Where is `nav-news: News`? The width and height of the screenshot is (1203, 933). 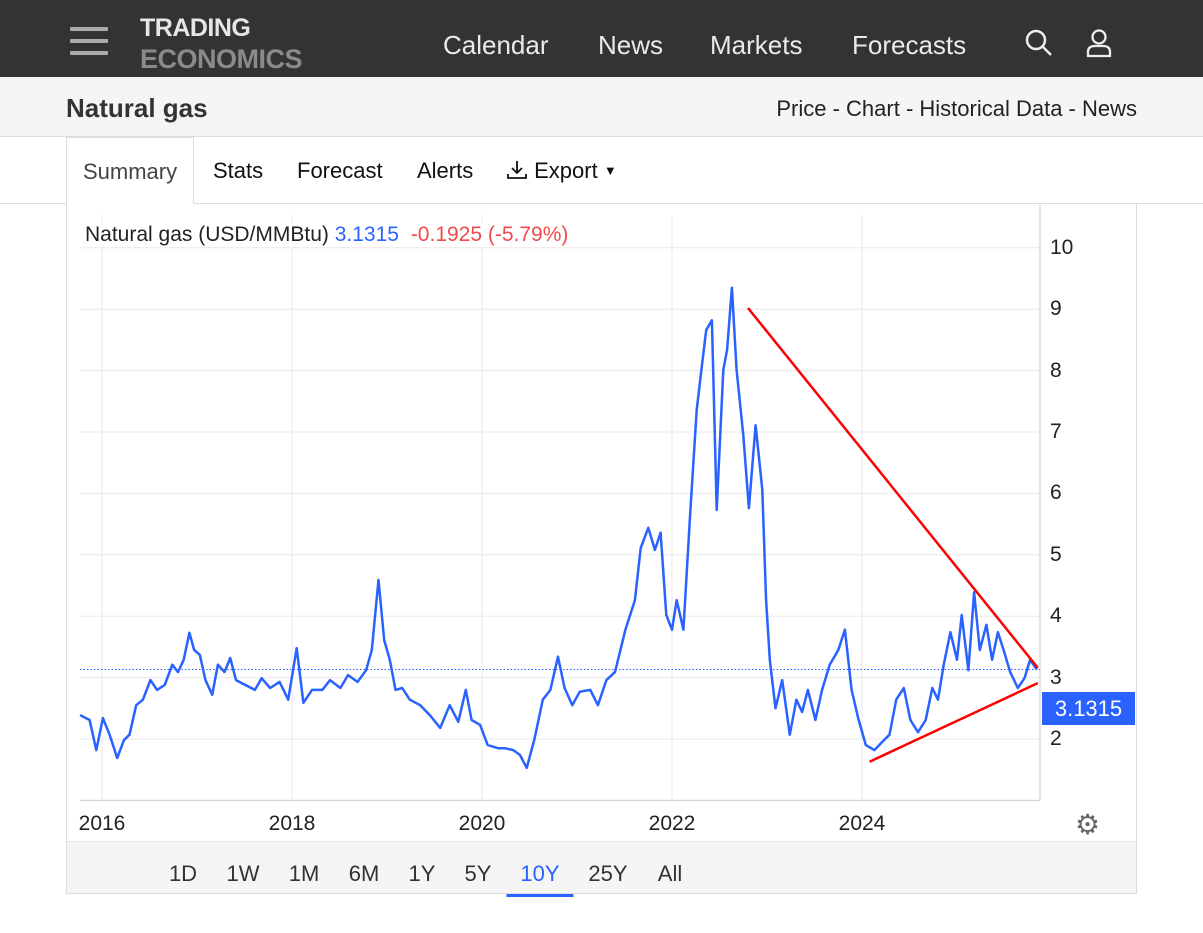
nav-news: News is located at coordinates (631, 45).